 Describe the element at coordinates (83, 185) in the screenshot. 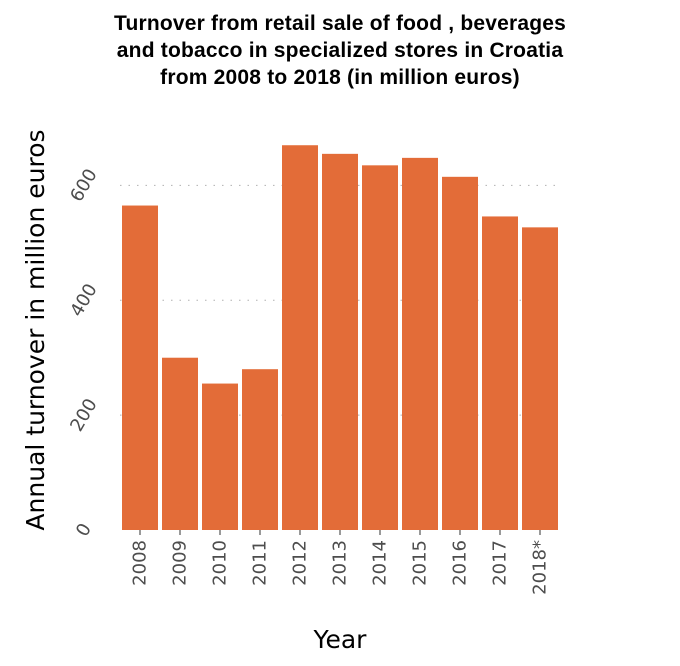

I see `y-tick-label-600: 600` at that location.